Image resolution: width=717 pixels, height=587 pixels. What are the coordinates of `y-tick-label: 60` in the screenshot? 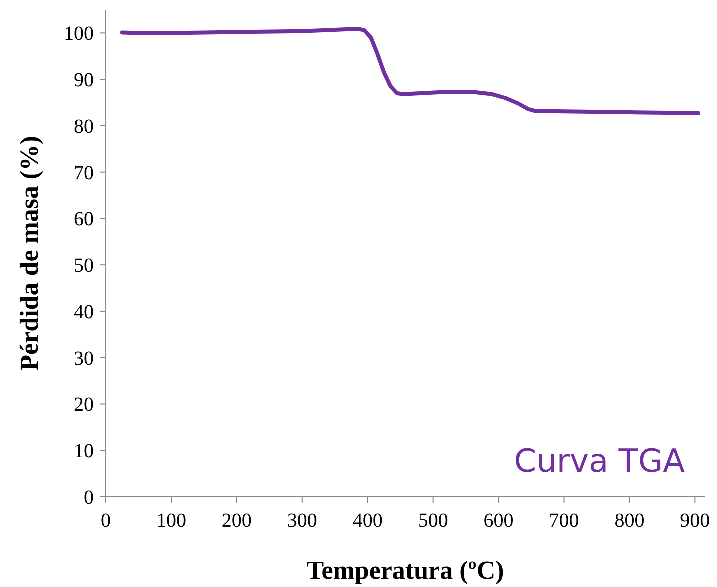 It's located at (84, 219).